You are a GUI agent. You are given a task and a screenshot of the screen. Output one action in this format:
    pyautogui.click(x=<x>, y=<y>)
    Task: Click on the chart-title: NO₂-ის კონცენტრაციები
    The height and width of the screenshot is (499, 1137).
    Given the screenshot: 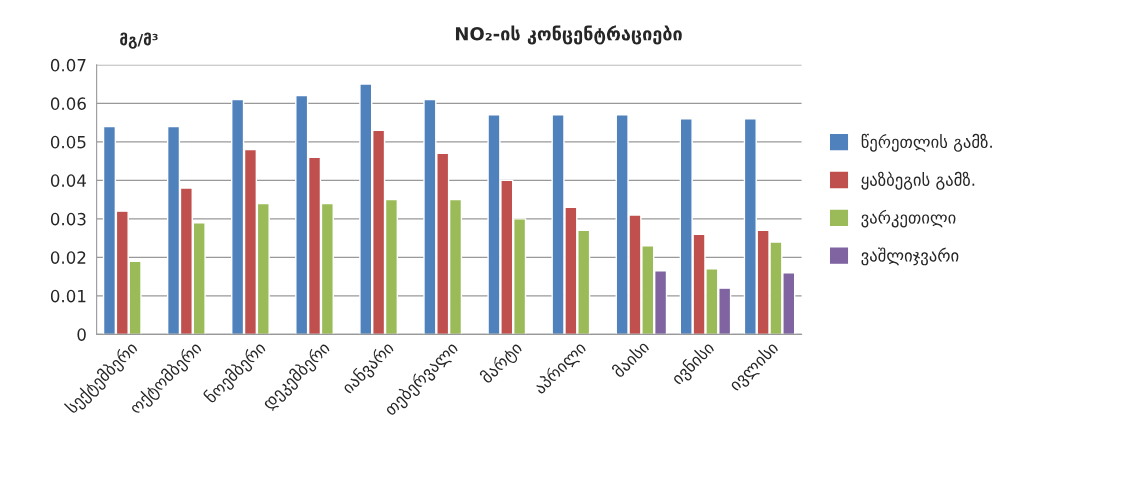 What is the action you would take?
    pyautogui.click(x=568, y=35)
    